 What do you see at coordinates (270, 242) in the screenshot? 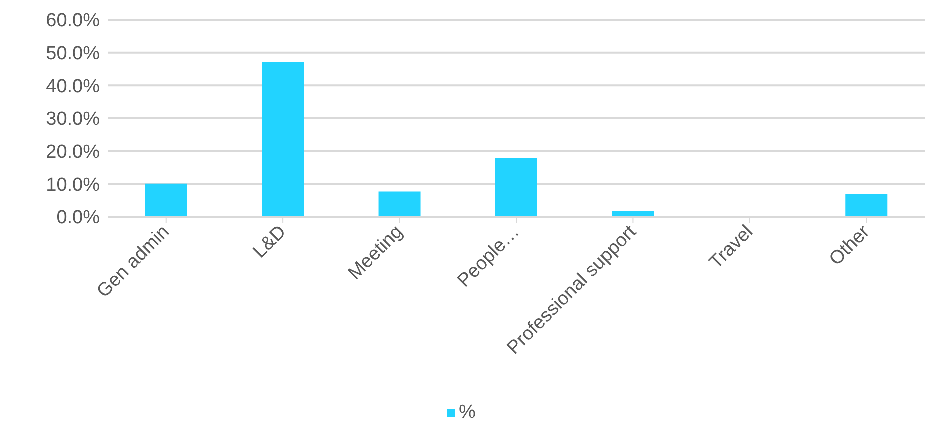
I see `x-tick-label: L&D` at bounding box center [270, 242].